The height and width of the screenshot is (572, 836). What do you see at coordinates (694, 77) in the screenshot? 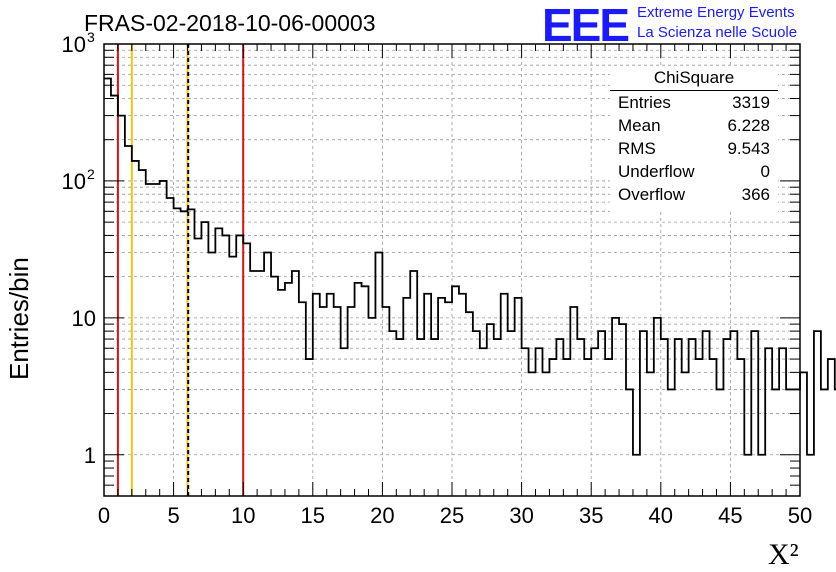
I see `stats-title: ChiSquare` at bounding box center [694, 77].